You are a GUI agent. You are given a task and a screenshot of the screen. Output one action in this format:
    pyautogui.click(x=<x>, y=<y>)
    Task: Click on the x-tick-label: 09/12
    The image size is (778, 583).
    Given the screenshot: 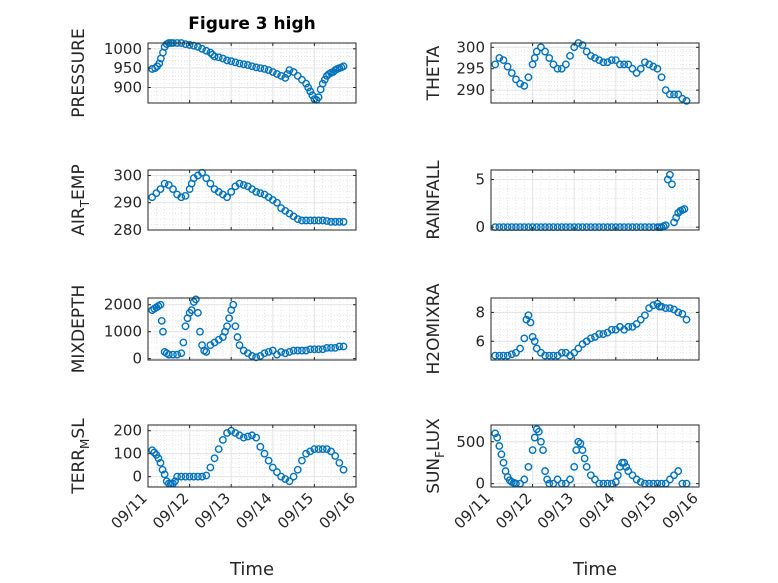 What is the action you would take?
    pyautogui.click(x=513, y=510)
    